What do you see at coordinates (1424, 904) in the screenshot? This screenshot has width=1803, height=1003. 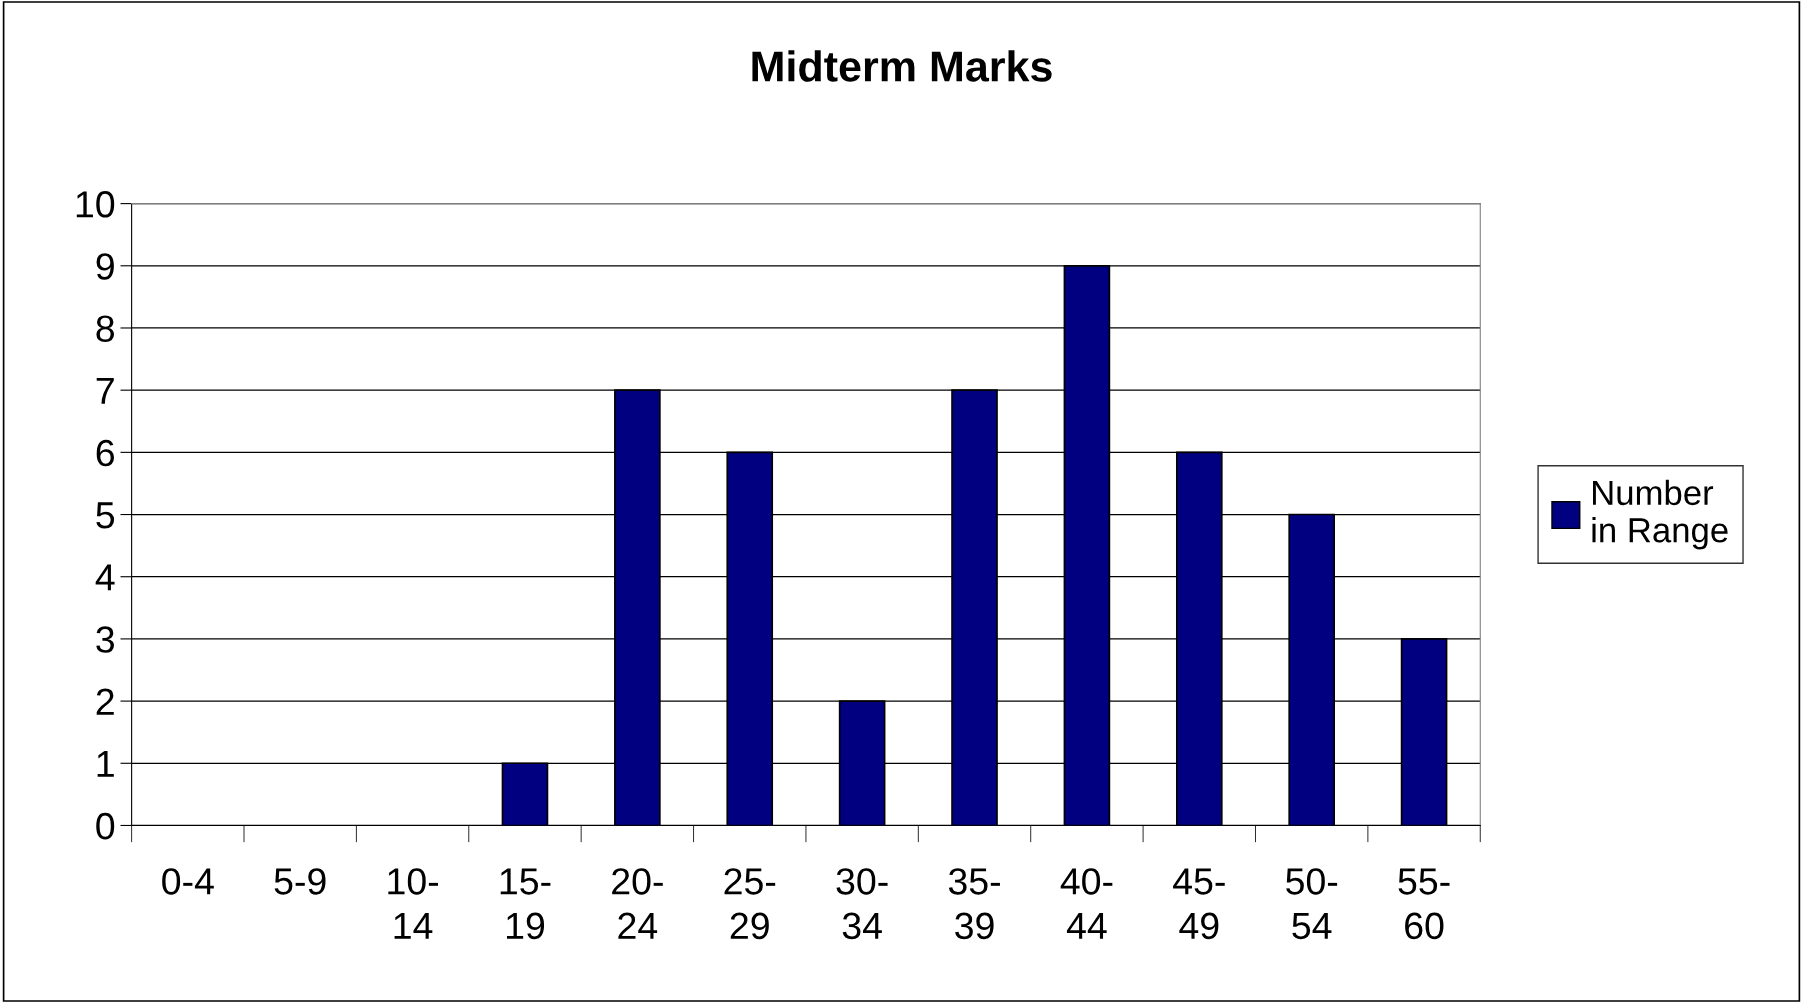 I see `x-tick-label: 55-60` at bounding box center [1424, 904].